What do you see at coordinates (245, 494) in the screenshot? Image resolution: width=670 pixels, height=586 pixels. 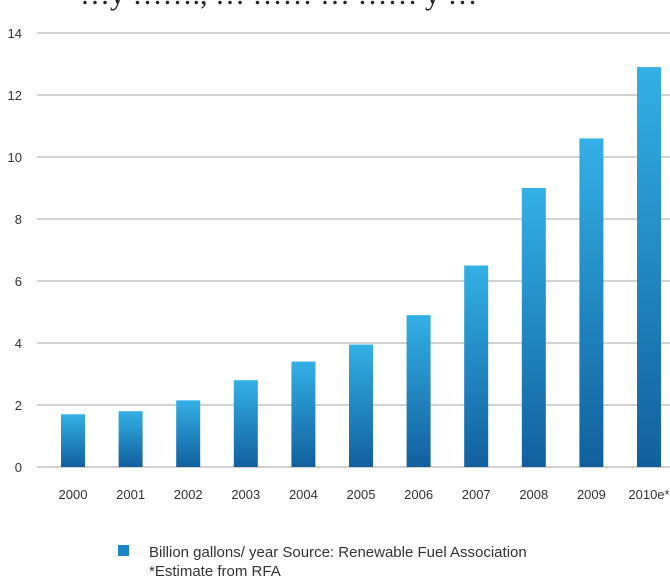 I see `x-tick-label: 2003` at bounding box center [245, 494].